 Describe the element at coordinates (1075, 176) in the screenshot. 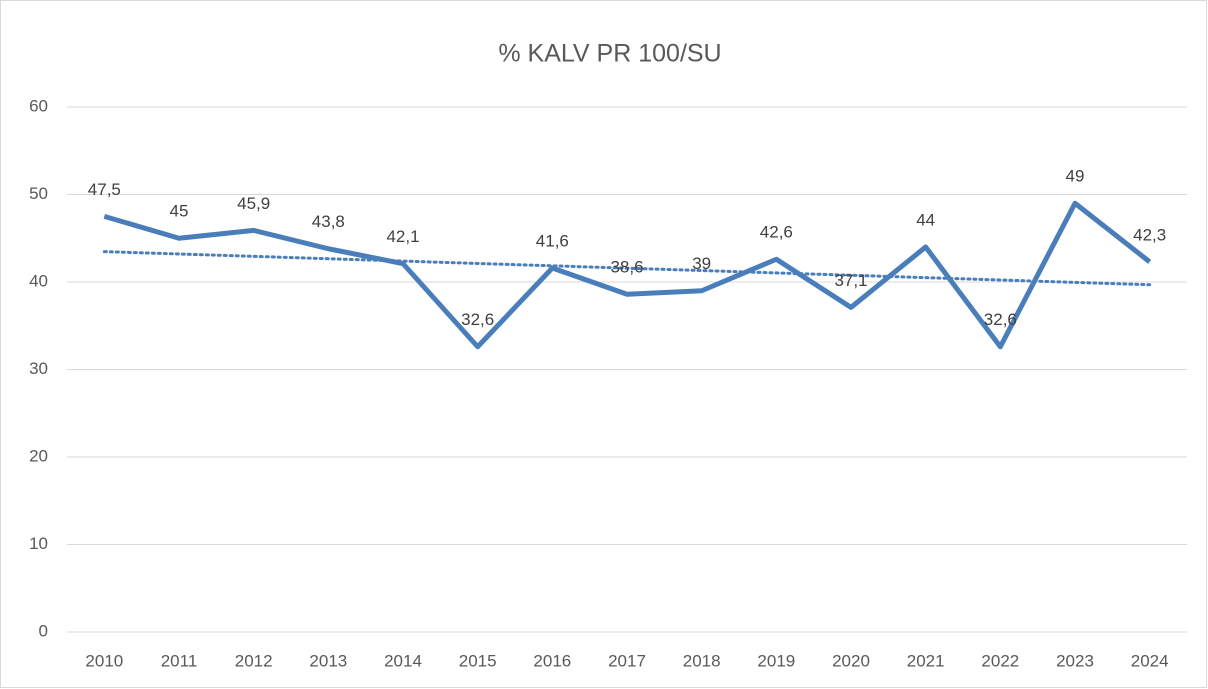

I see `data-label: 49` at that location.